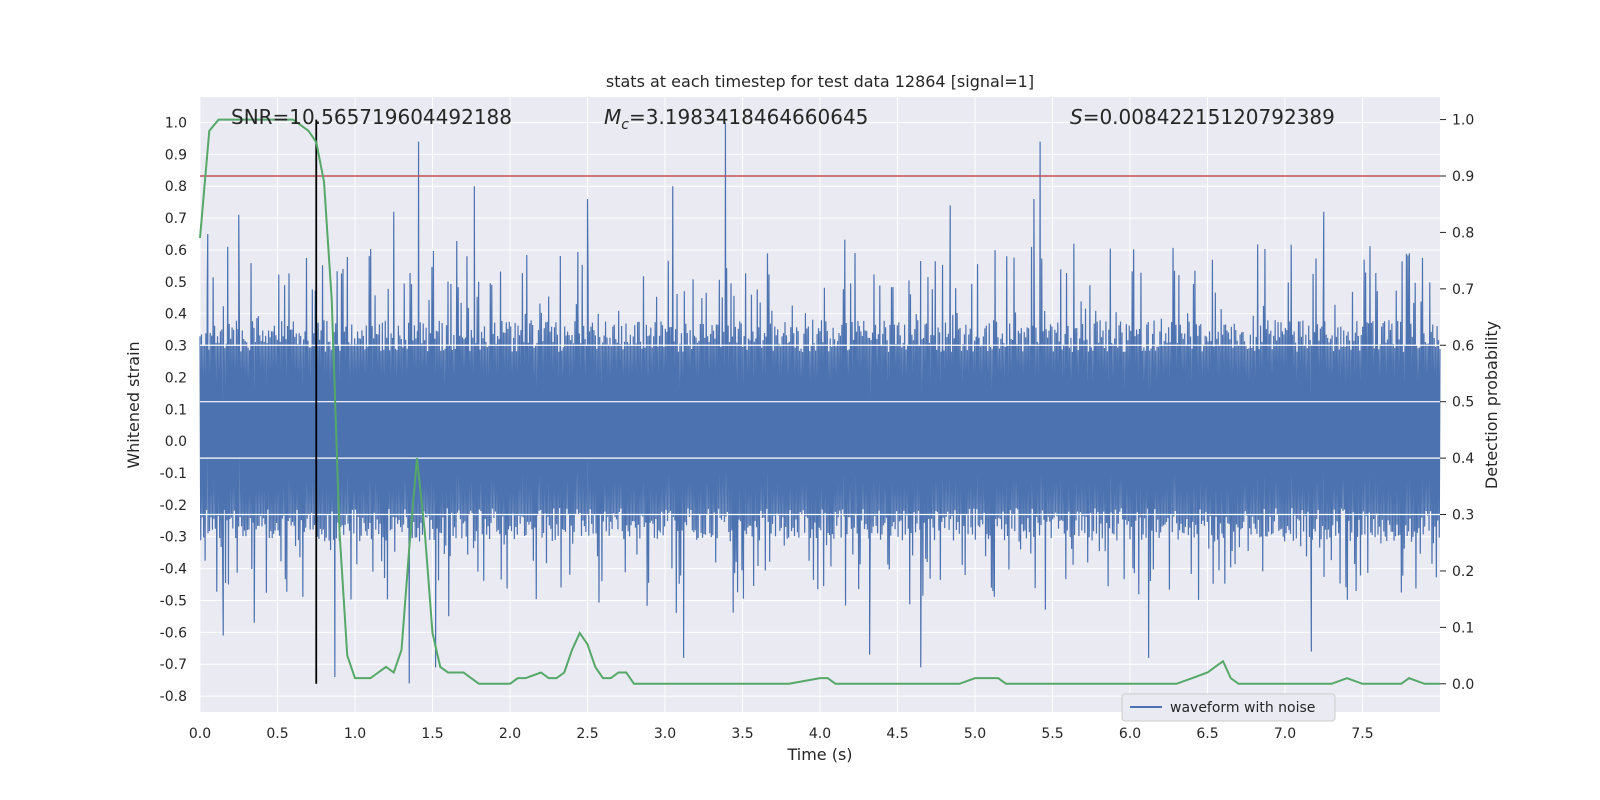  Describe the element at coordinates (176, 283) in the screenshot. I see `y-tick-label: 0.5` at that location.